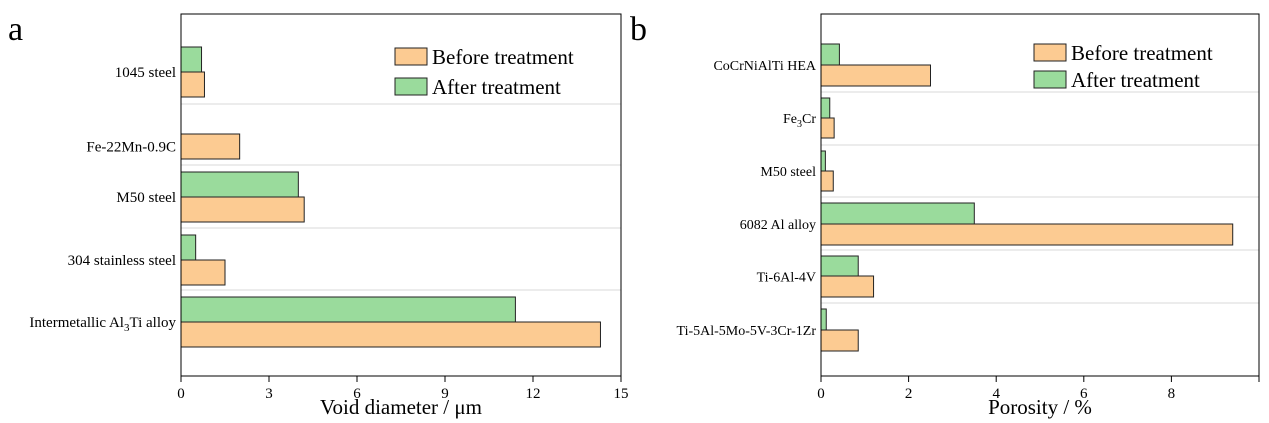 The height and width of the screenshot is (423, 1269). I want to click on category-label: 1045 steel, so click(145, 73).